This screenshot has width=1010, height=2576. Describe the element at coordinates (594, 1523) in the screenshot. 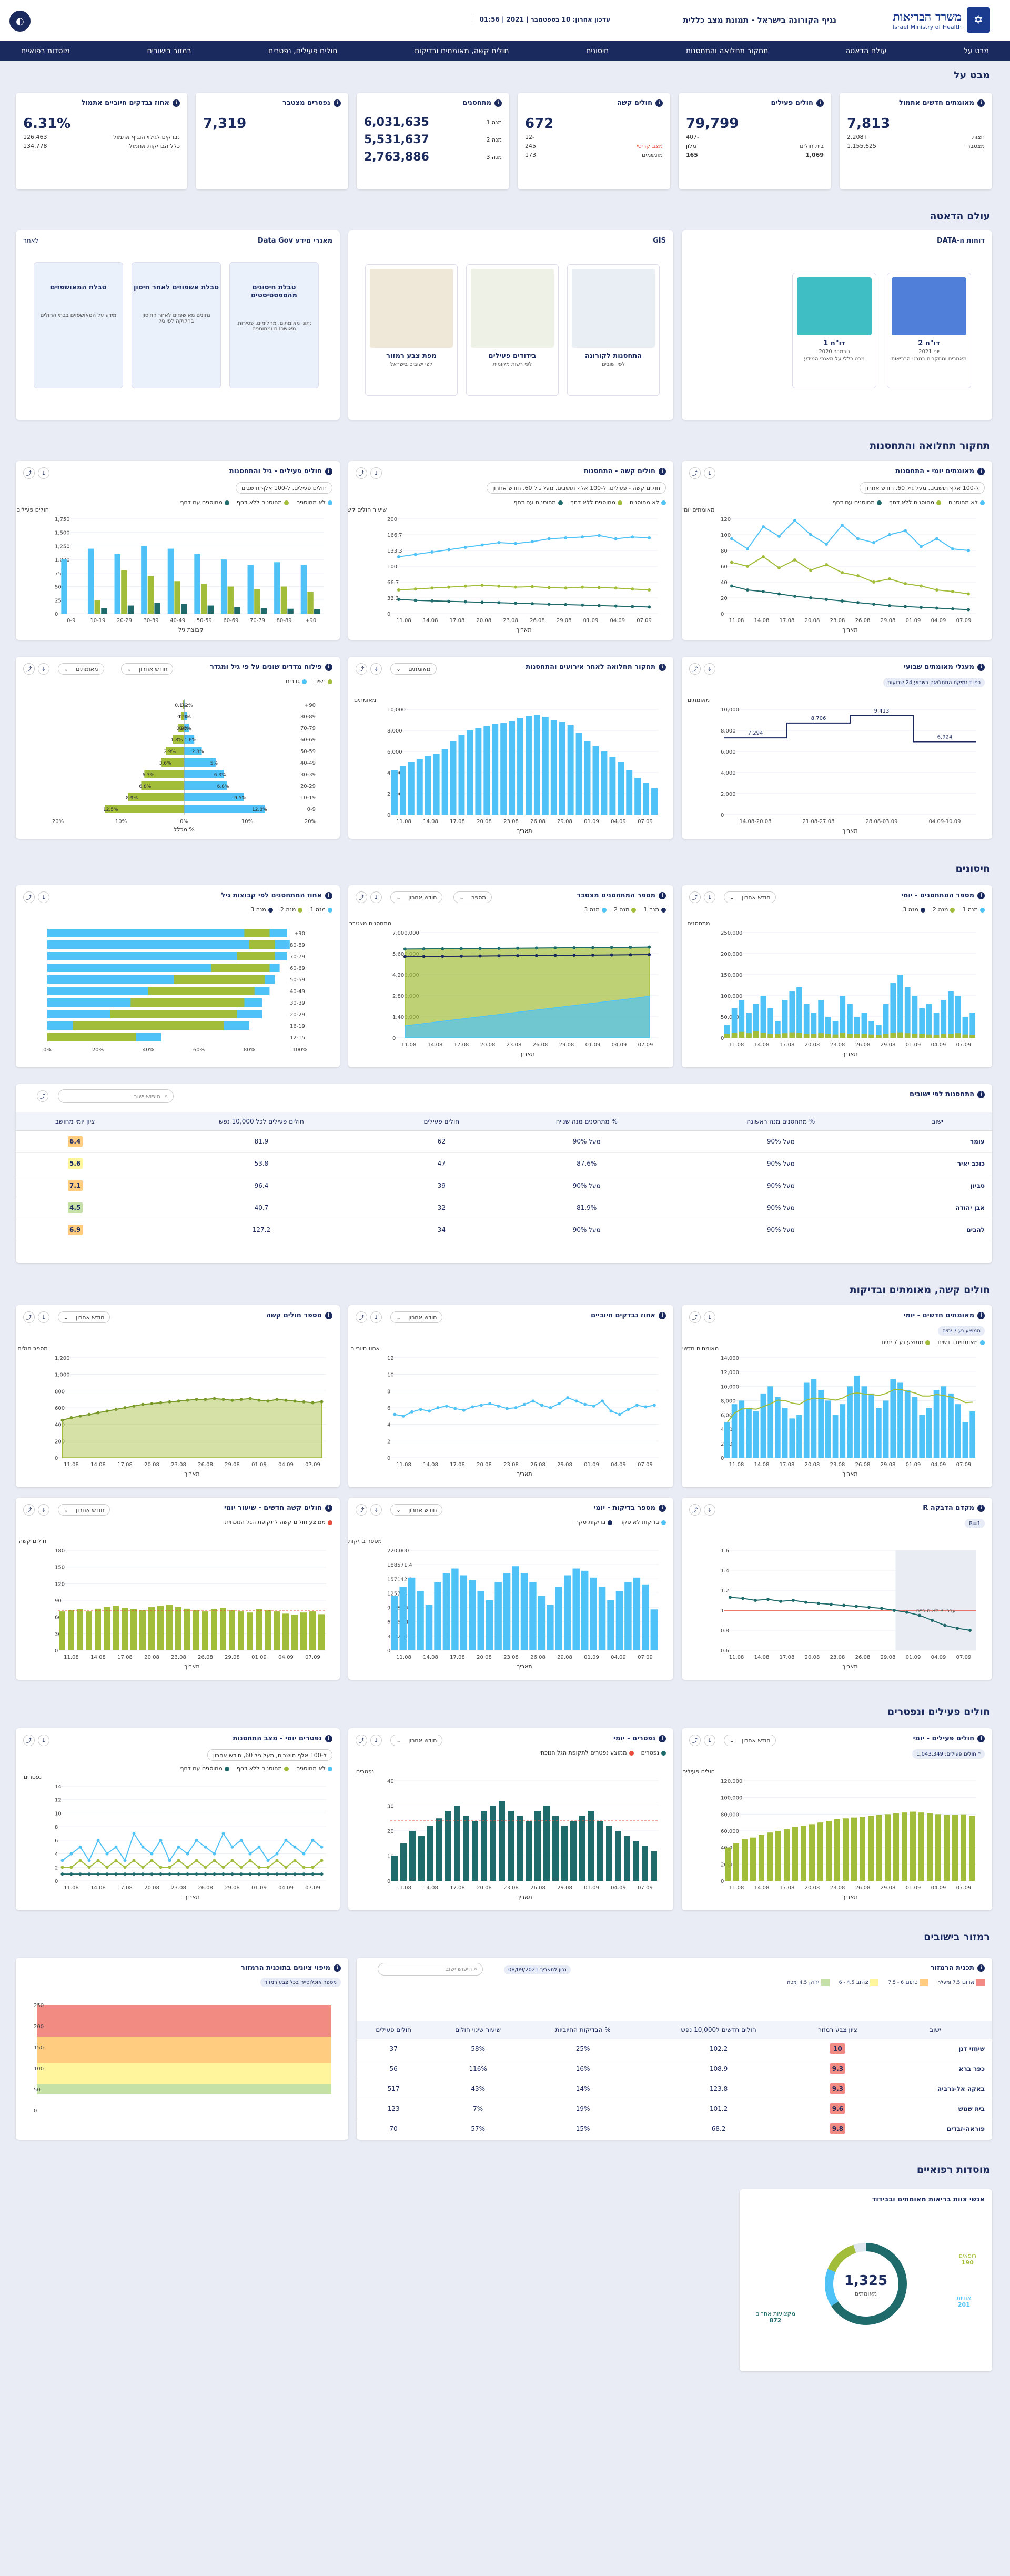

I see `legend-item: בדיקות סקר` at that location.